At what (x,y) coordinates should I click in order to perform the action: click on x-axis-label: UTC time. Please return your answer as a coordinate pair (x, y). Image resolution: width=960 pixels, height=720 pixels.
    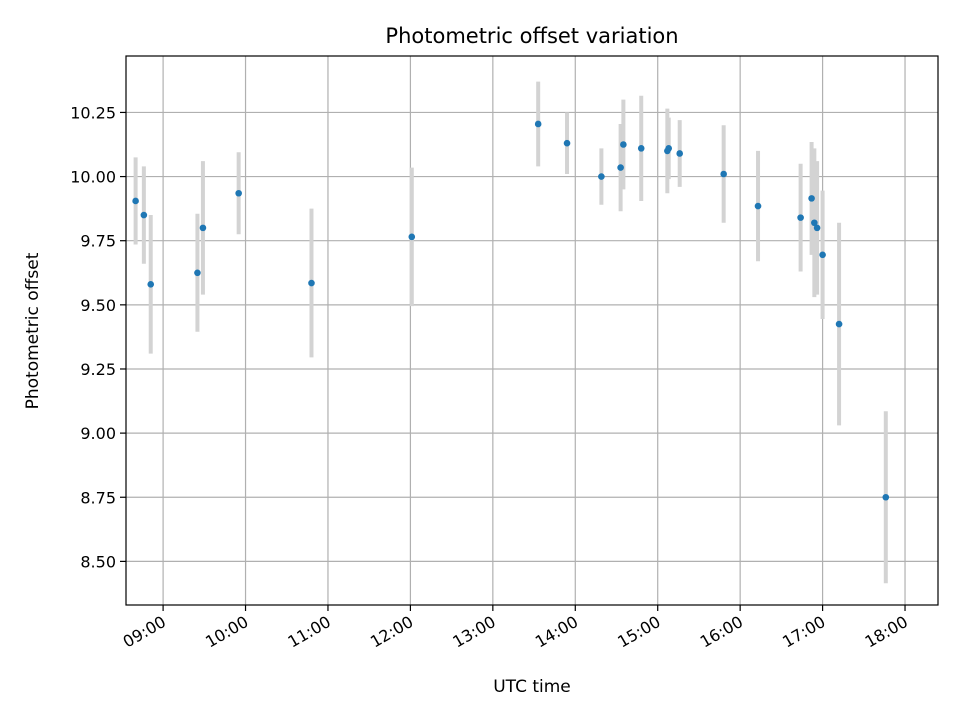
    Looking at the image, I should click on (532, 687).